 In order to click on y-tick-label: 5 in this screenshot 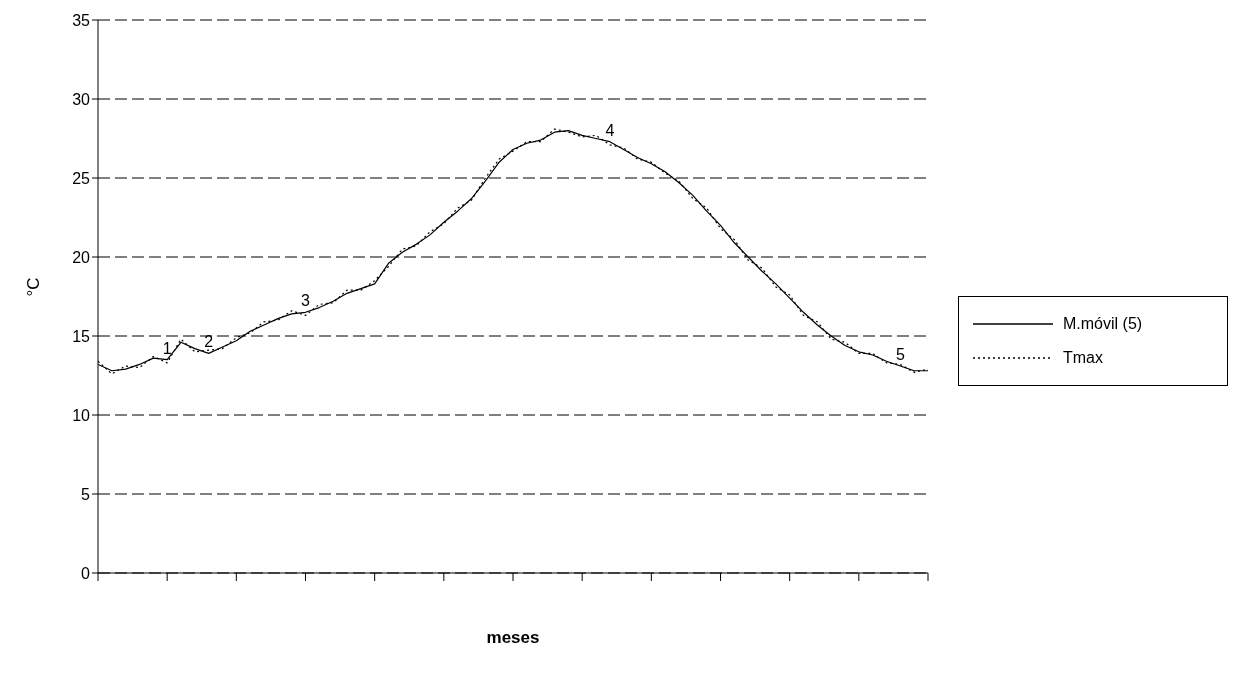, I will do `click(86, 494)`.